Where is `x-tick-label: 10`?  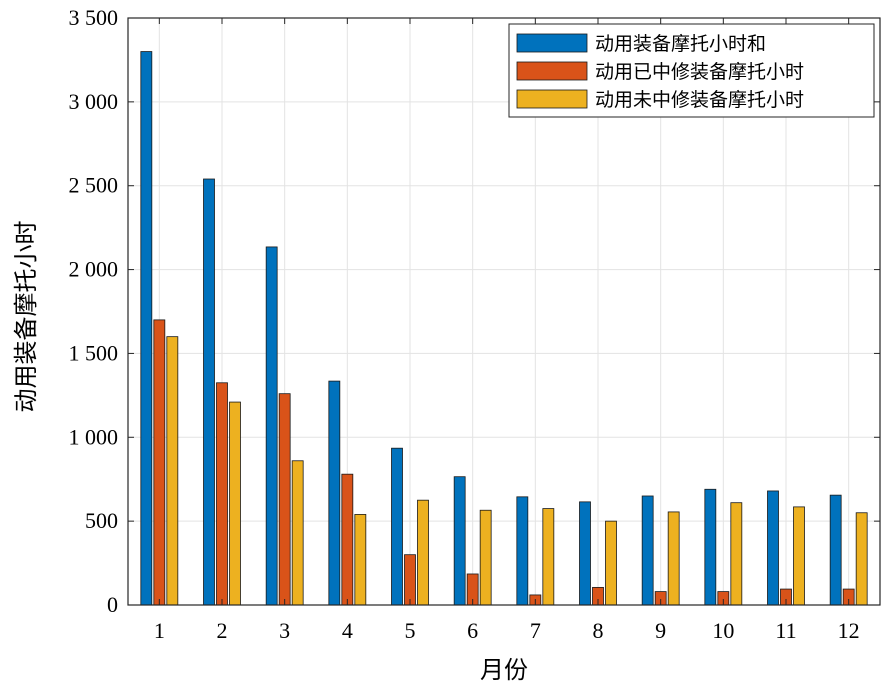 x-tick-label: 10 is located at coordinates (723, 630).